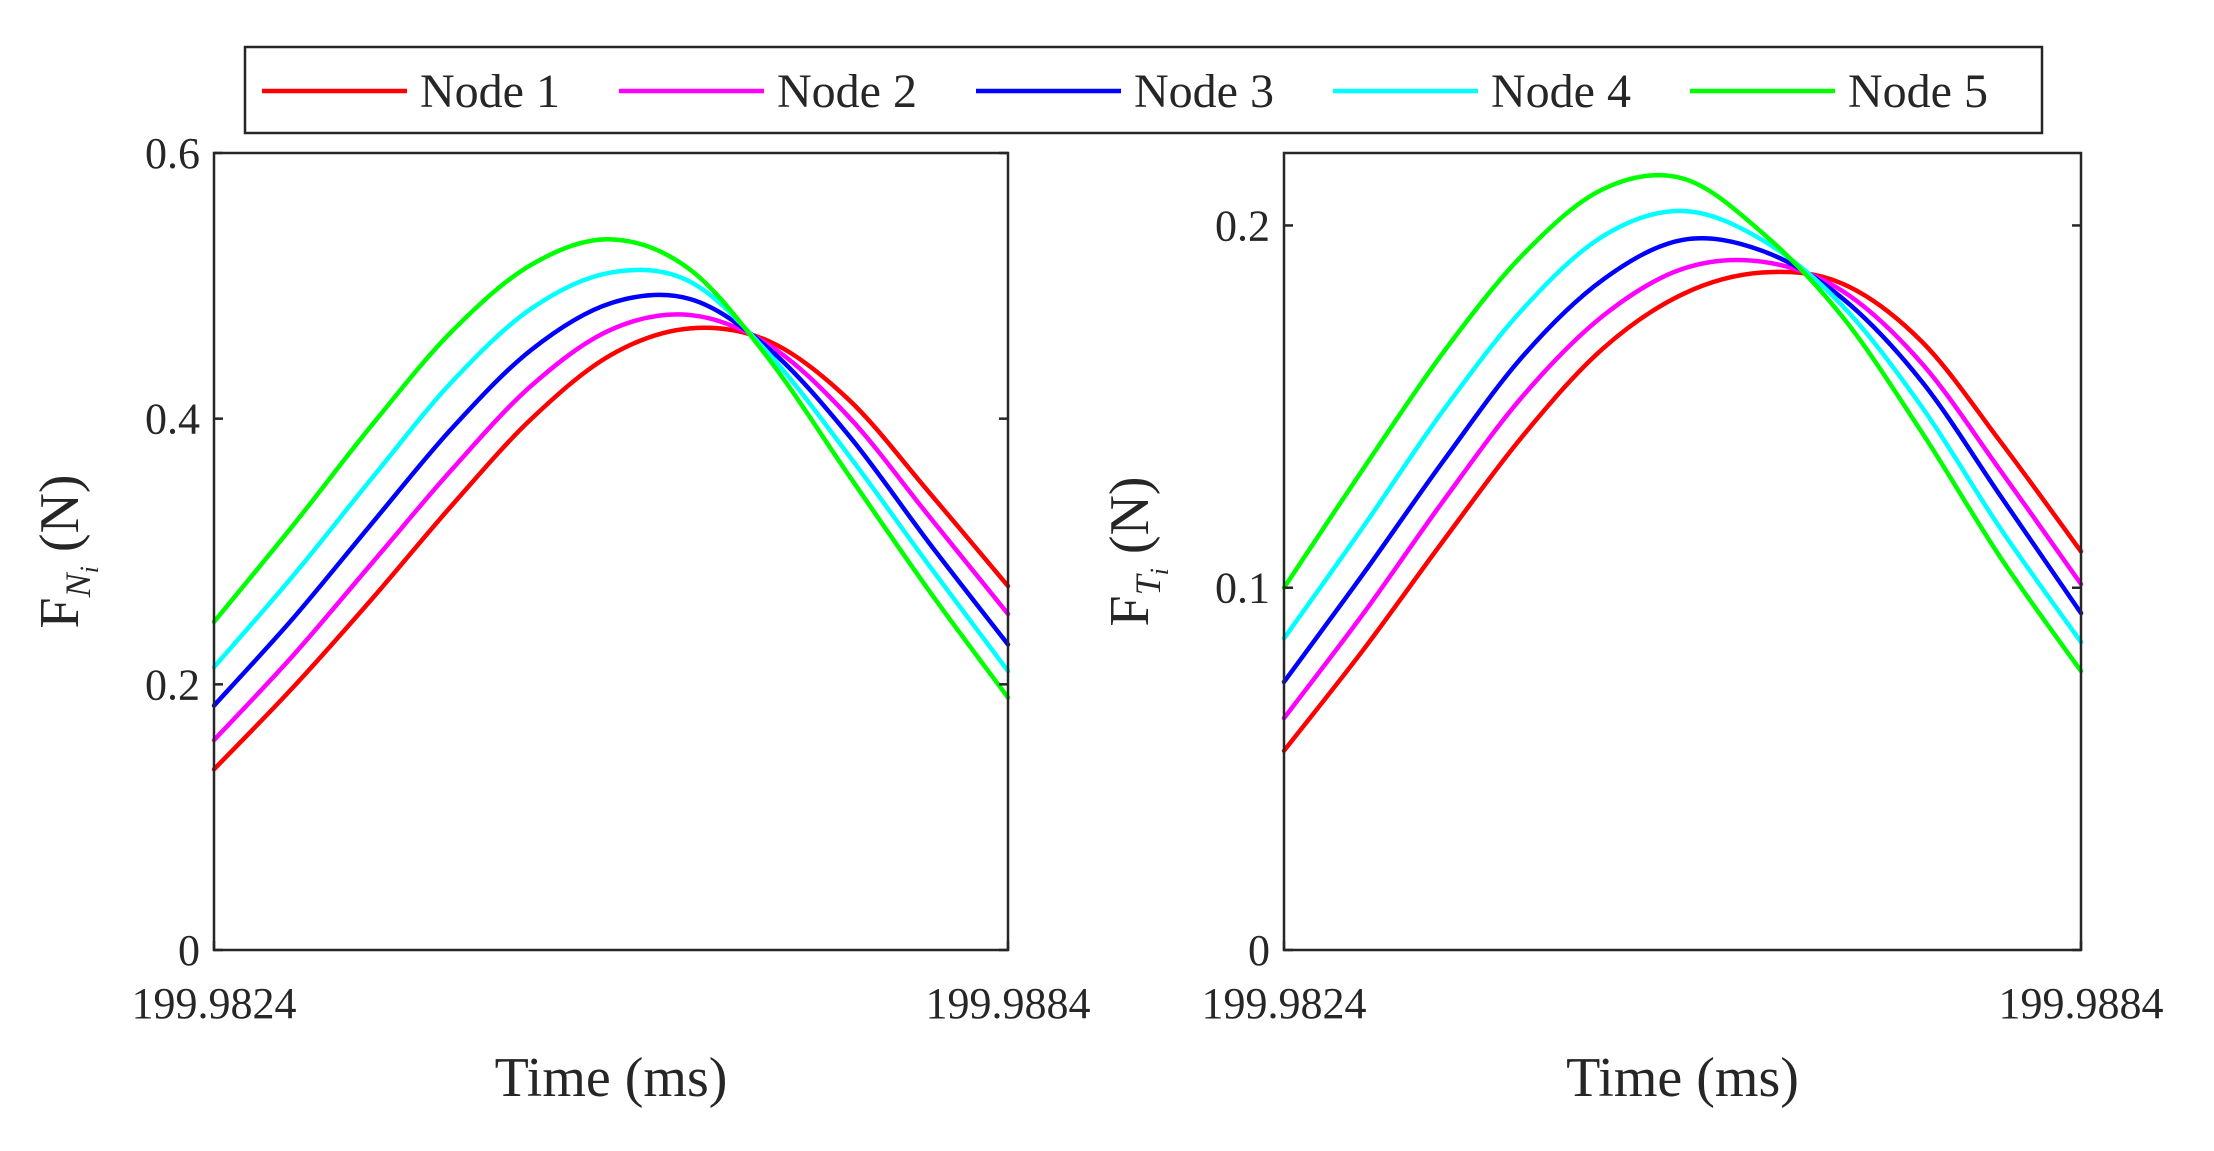 The width and height of the screenshot is (2214, 1151). I want to click on legend-label-5: Node 5, so click(1918, 91).